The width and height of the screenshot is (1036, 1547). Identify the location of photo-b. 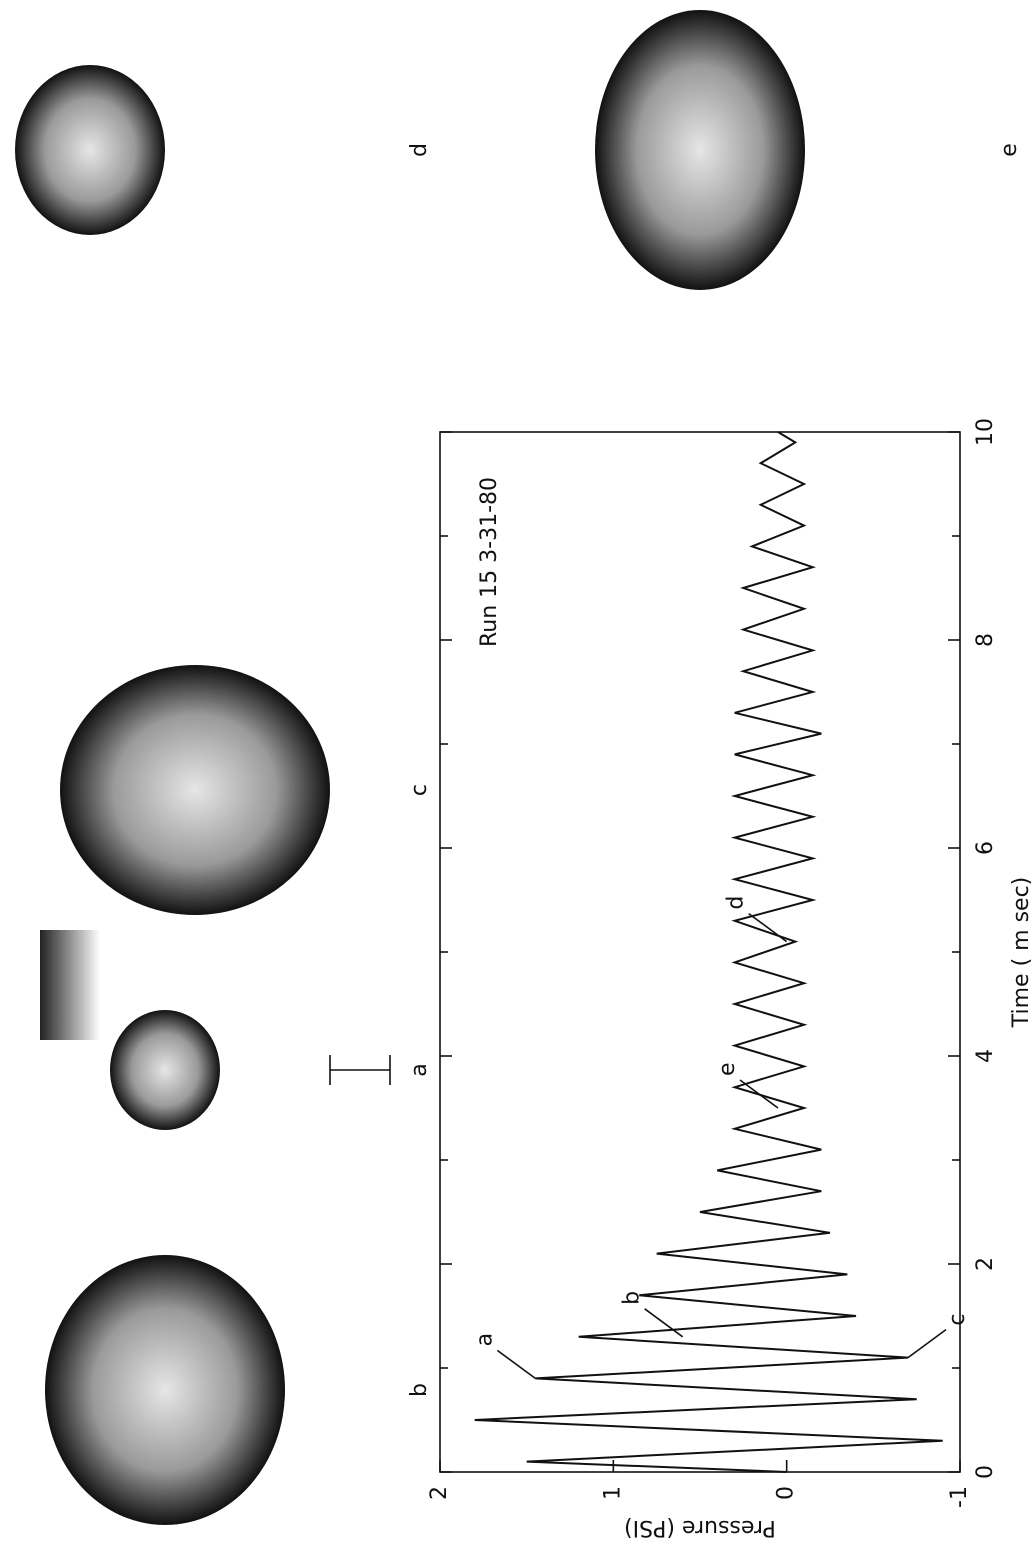
(165, 1390).